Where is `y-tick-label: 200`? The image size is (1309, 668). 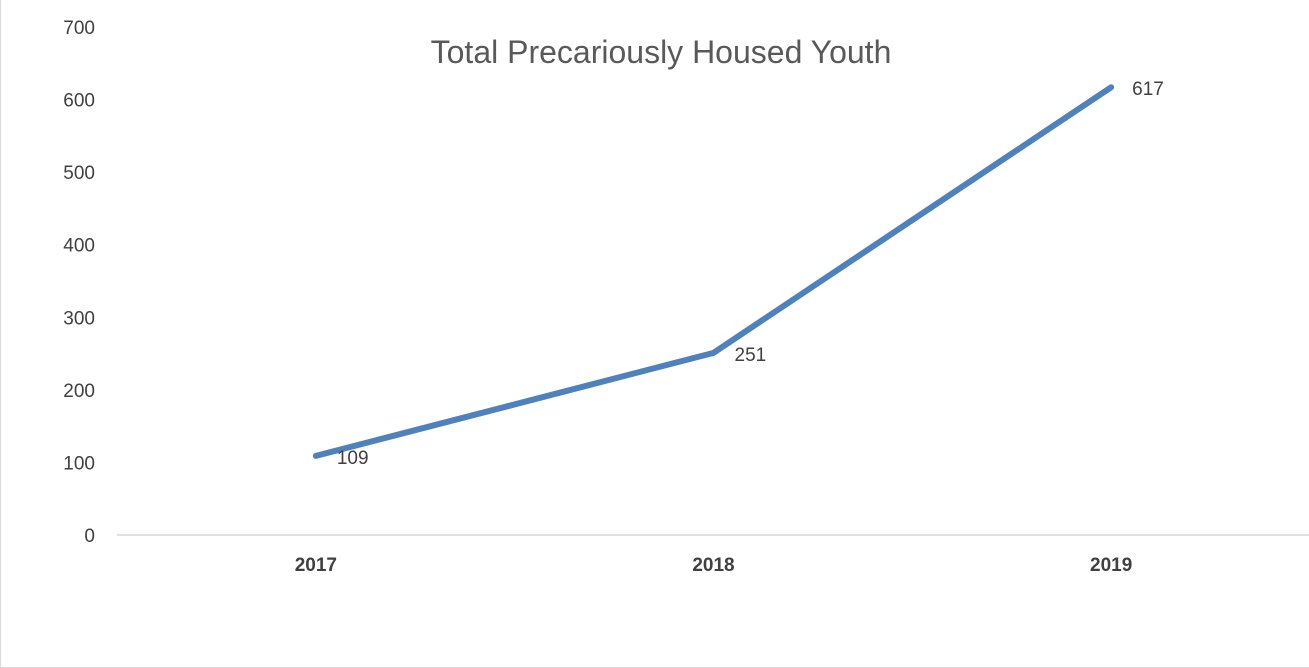
y-tick-label: 200 is located at coordinates (79, 391).